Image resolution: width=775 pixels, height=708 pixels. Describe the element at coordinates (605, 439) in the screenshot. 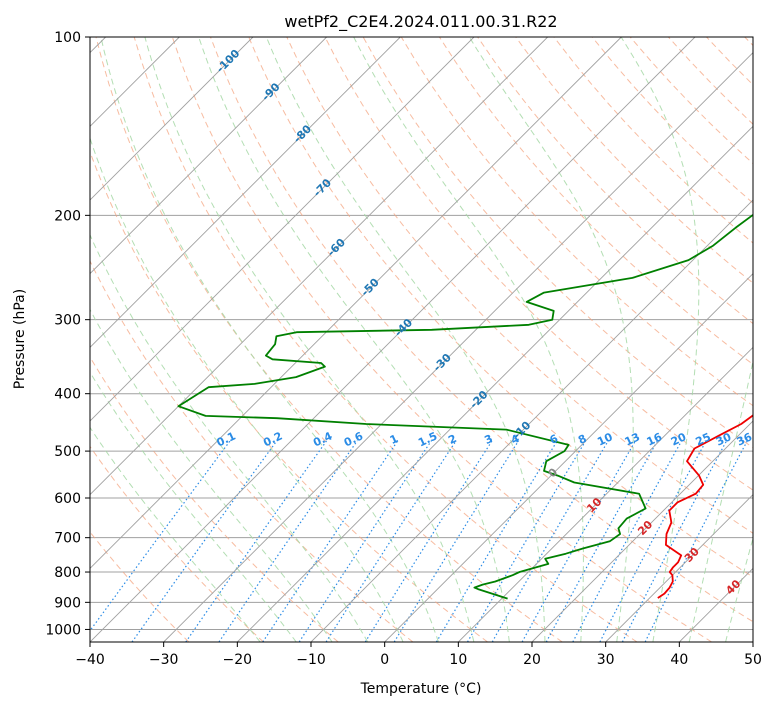

I see `mixing-ratio-label: 10` at that location.